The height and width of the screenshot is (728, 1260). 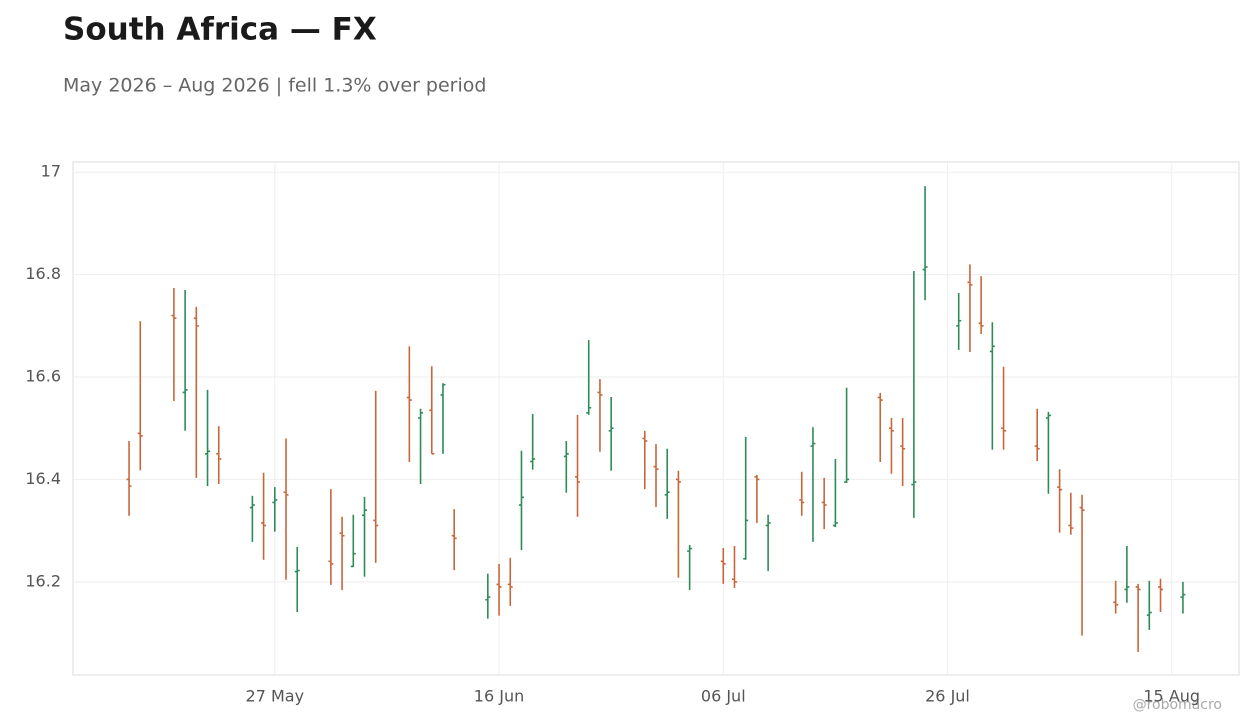 What do you see at coordinates (43, 273) in the screenshot?
I see `y-tick-label: 16.8` at bounding box center [43, 273].